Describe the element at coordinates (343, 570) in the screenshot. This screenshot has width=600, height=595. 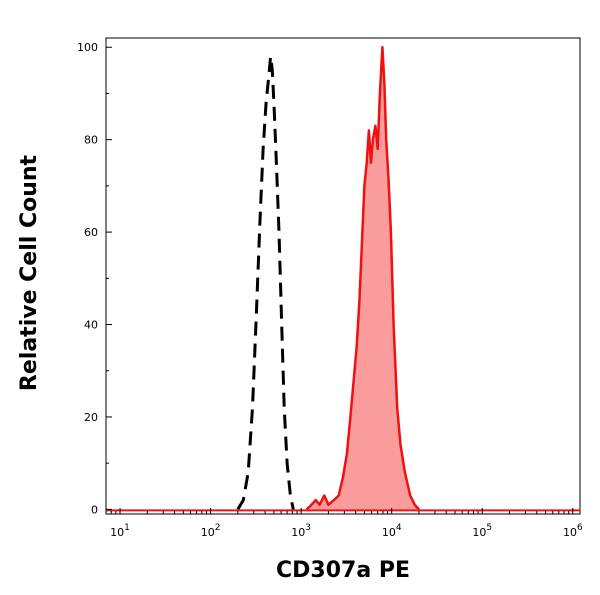
I see `x-axis-title: CD307a PE` at that location.